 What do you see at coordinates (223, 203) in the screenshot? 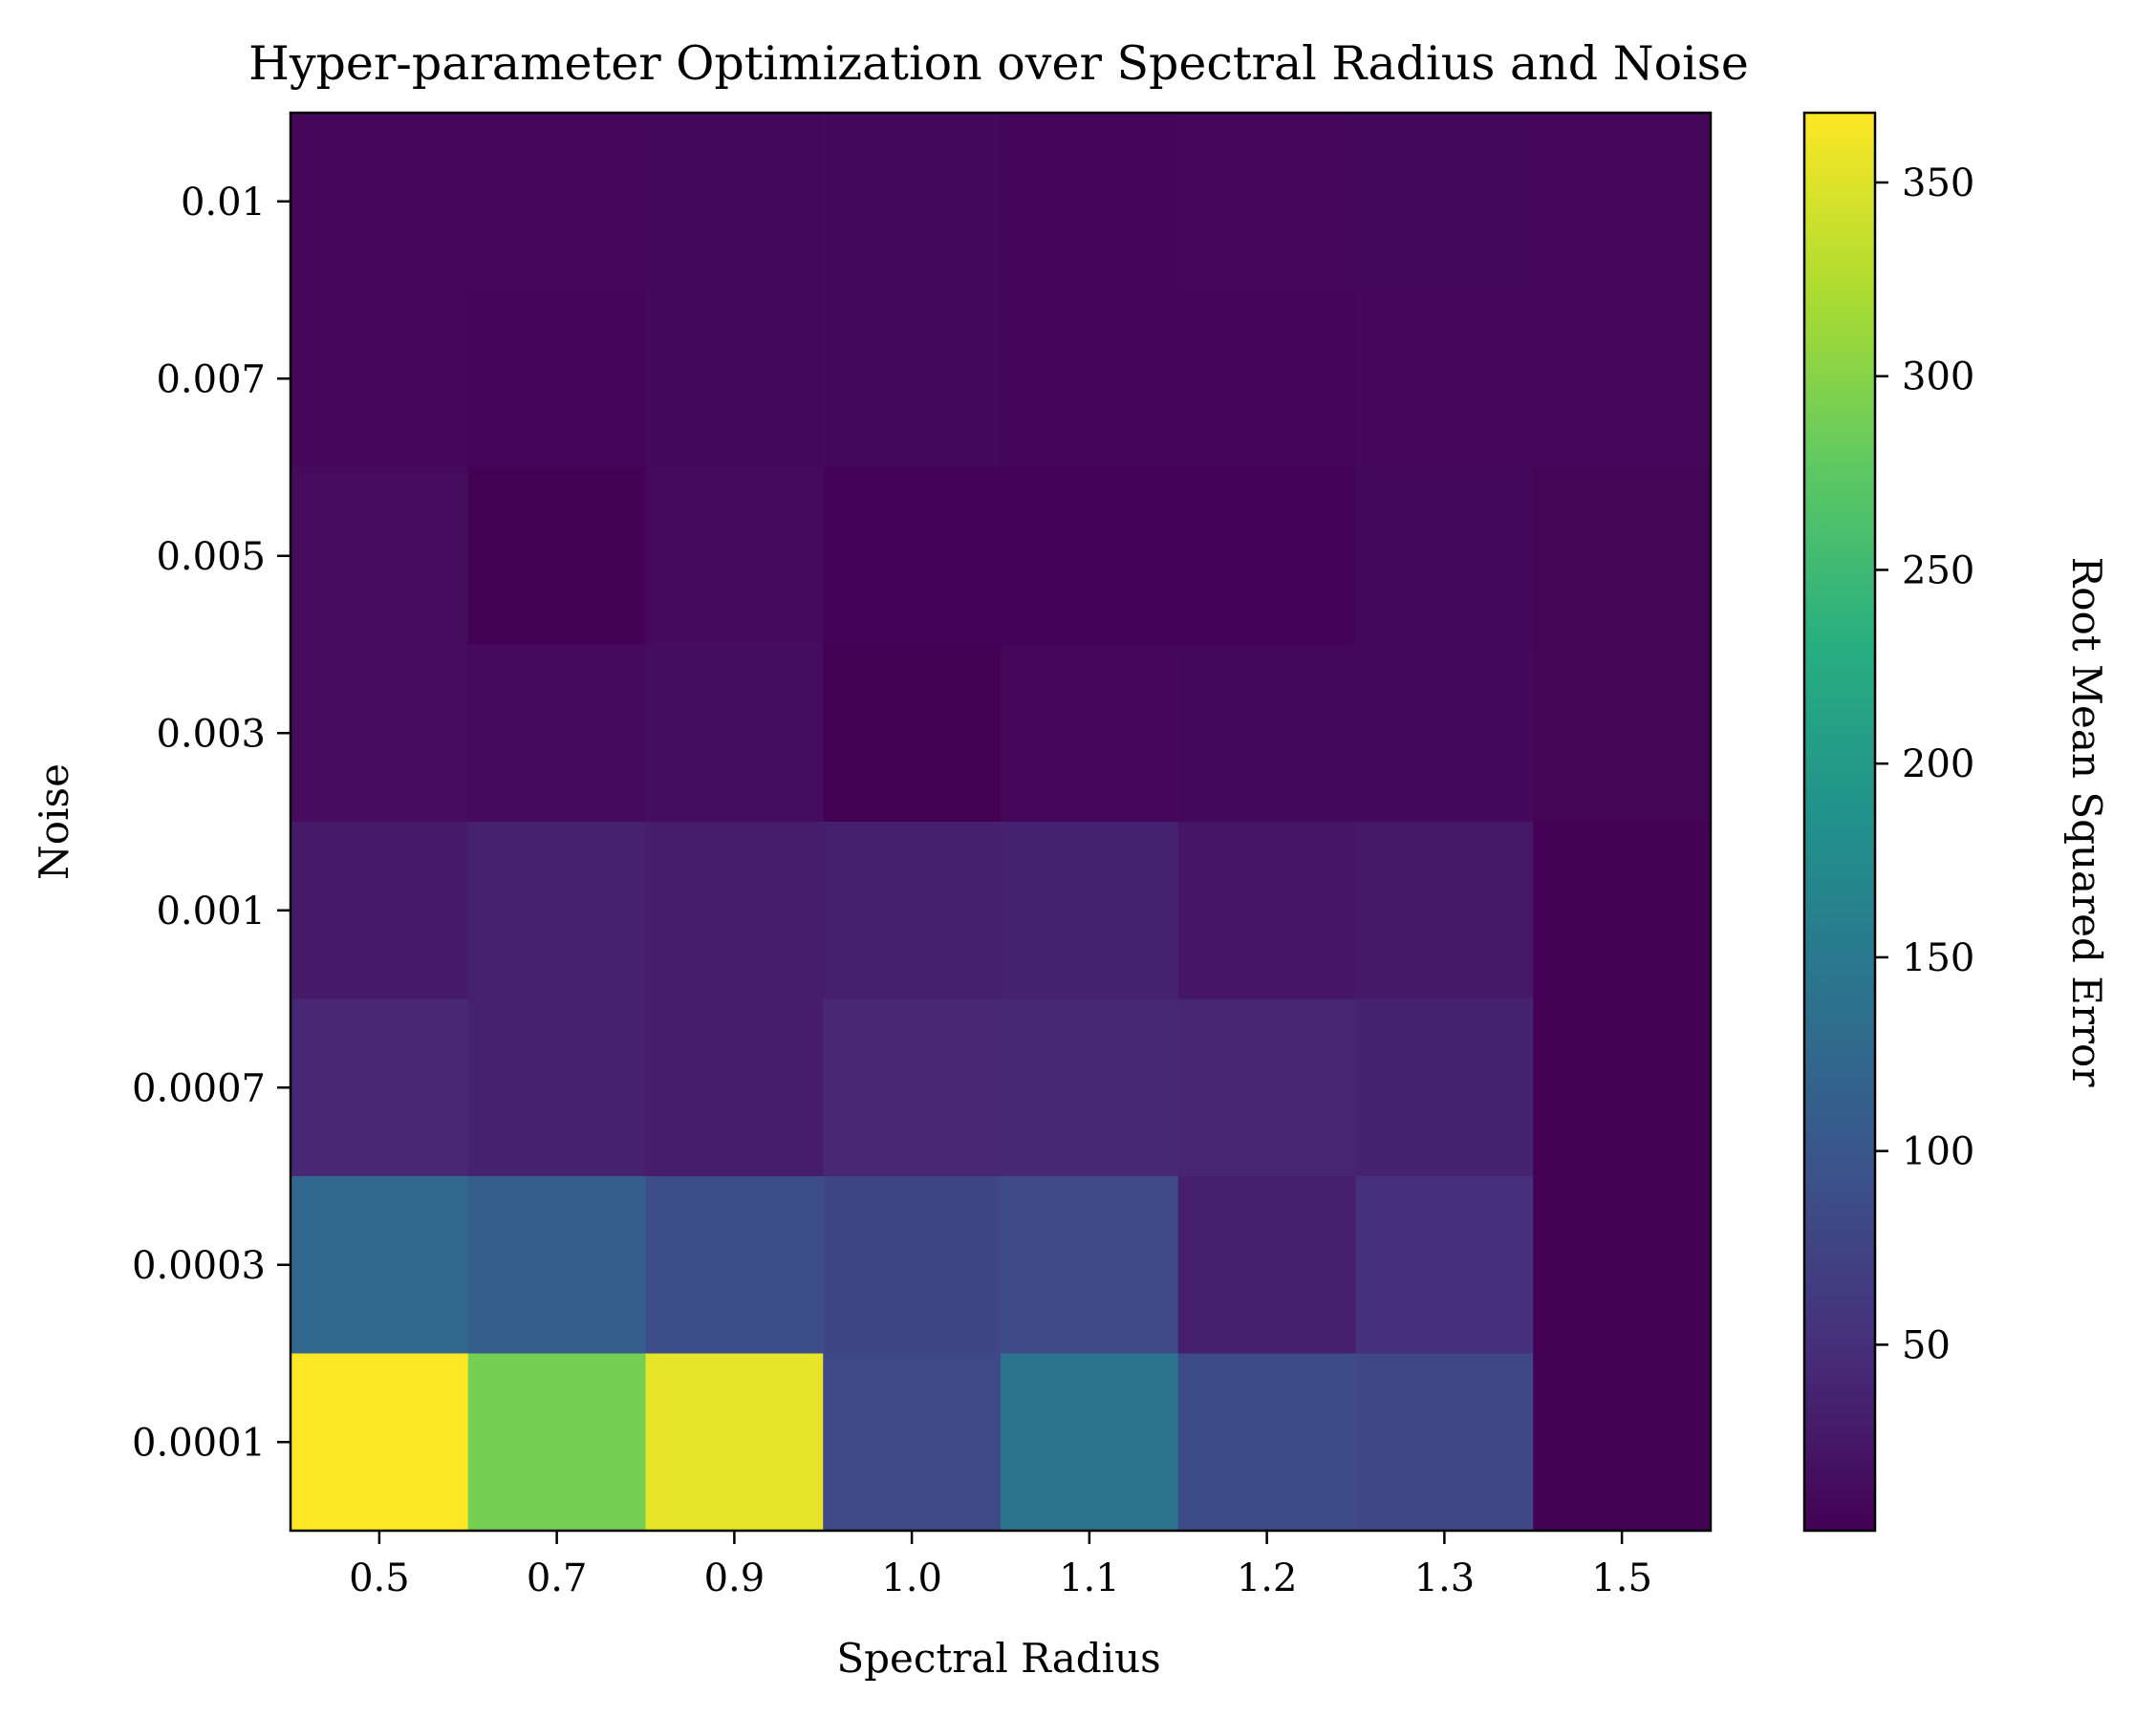
I see `y-tick-label: 0.01` at bounding box center [223, 203].